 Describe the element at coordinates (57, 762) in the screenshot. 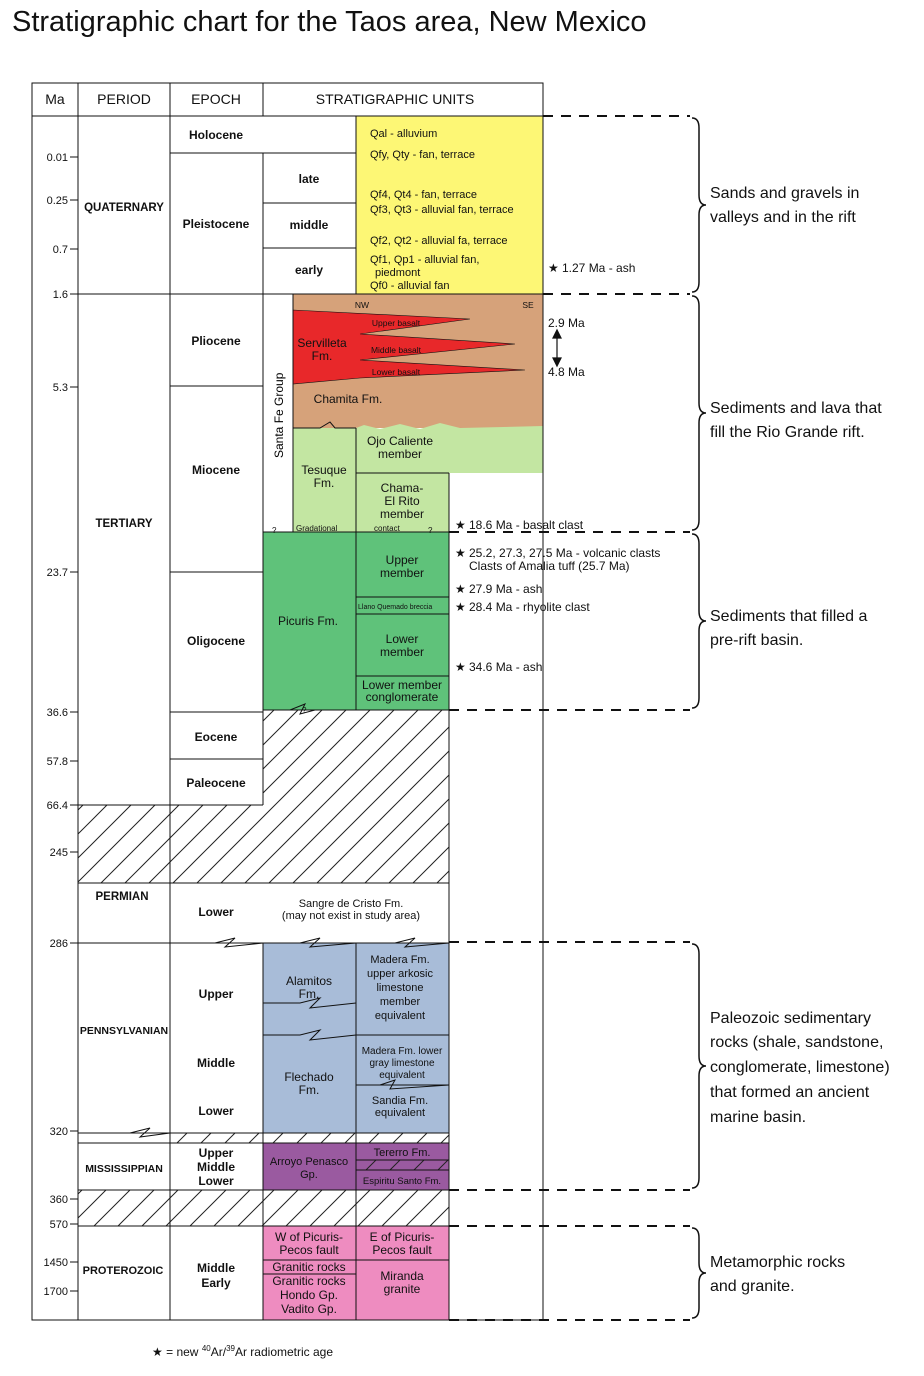

I see `age-label: 57.8` at that location.